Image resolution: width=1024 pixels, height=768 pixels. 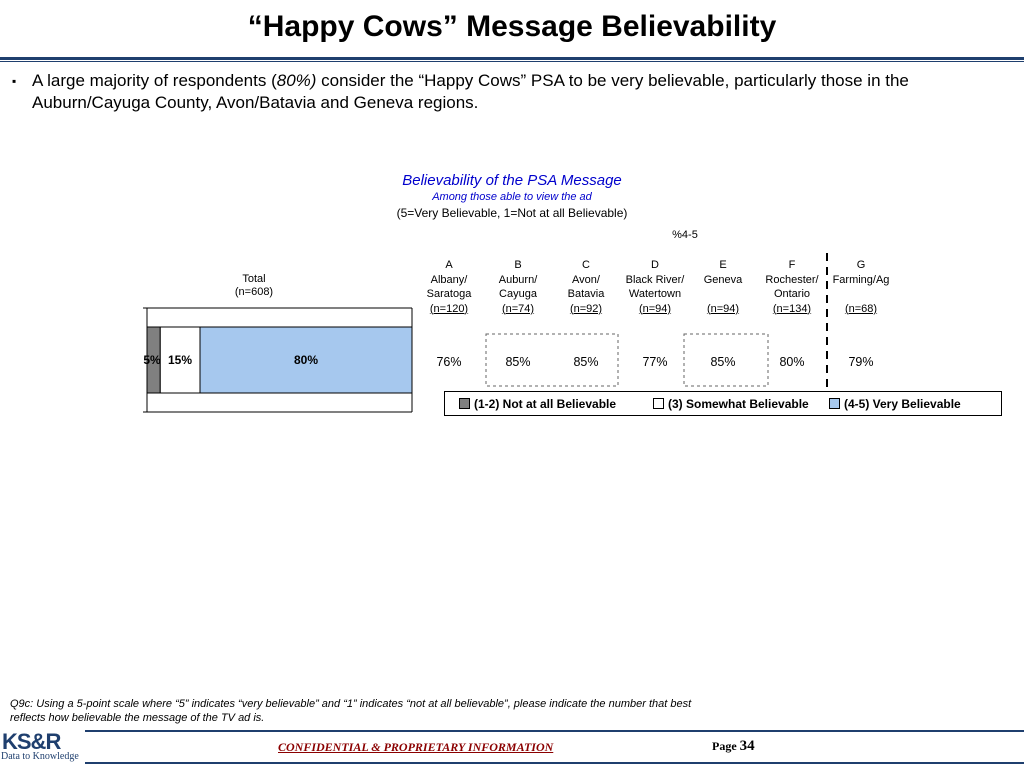 I want to click on region-column-g: G Farming/Ag (n=68), so click(x=861, y=287).